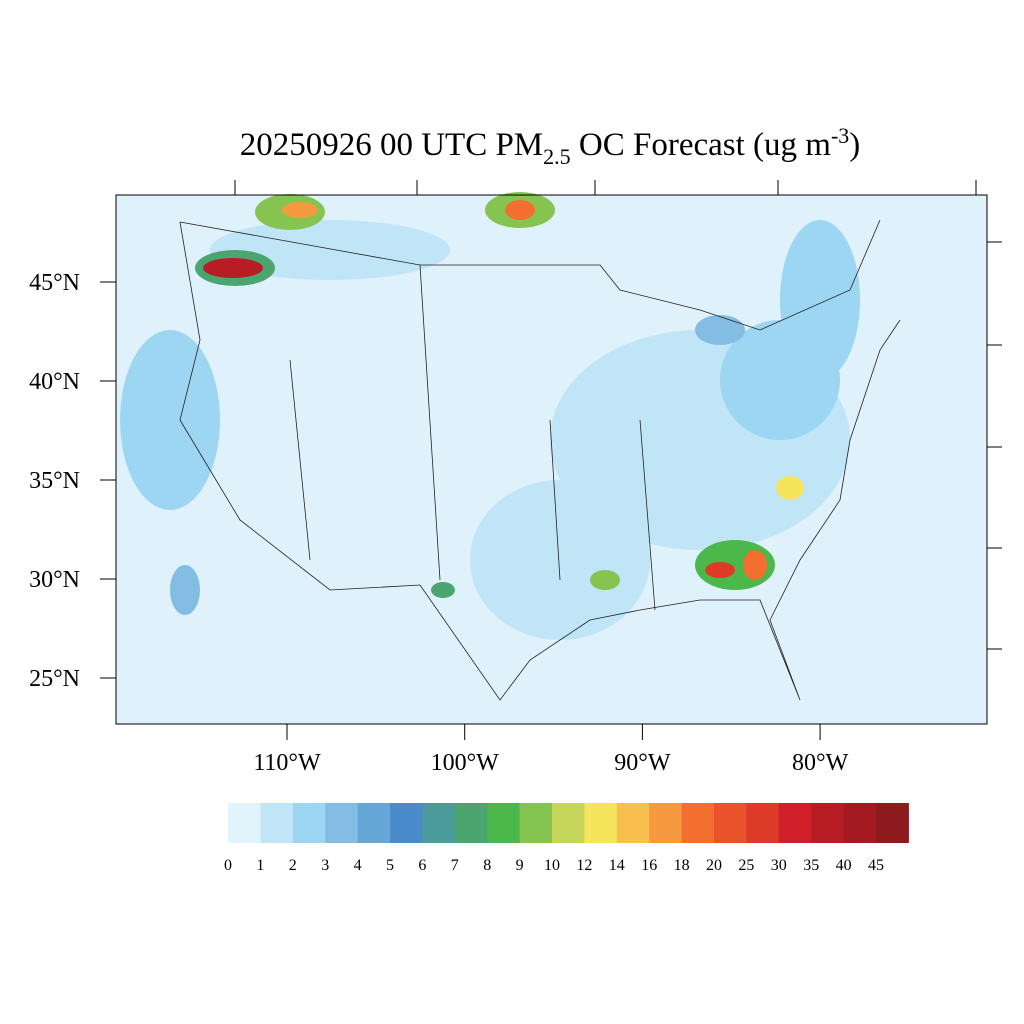  I want to click on title-end: ), so click(854, 145).